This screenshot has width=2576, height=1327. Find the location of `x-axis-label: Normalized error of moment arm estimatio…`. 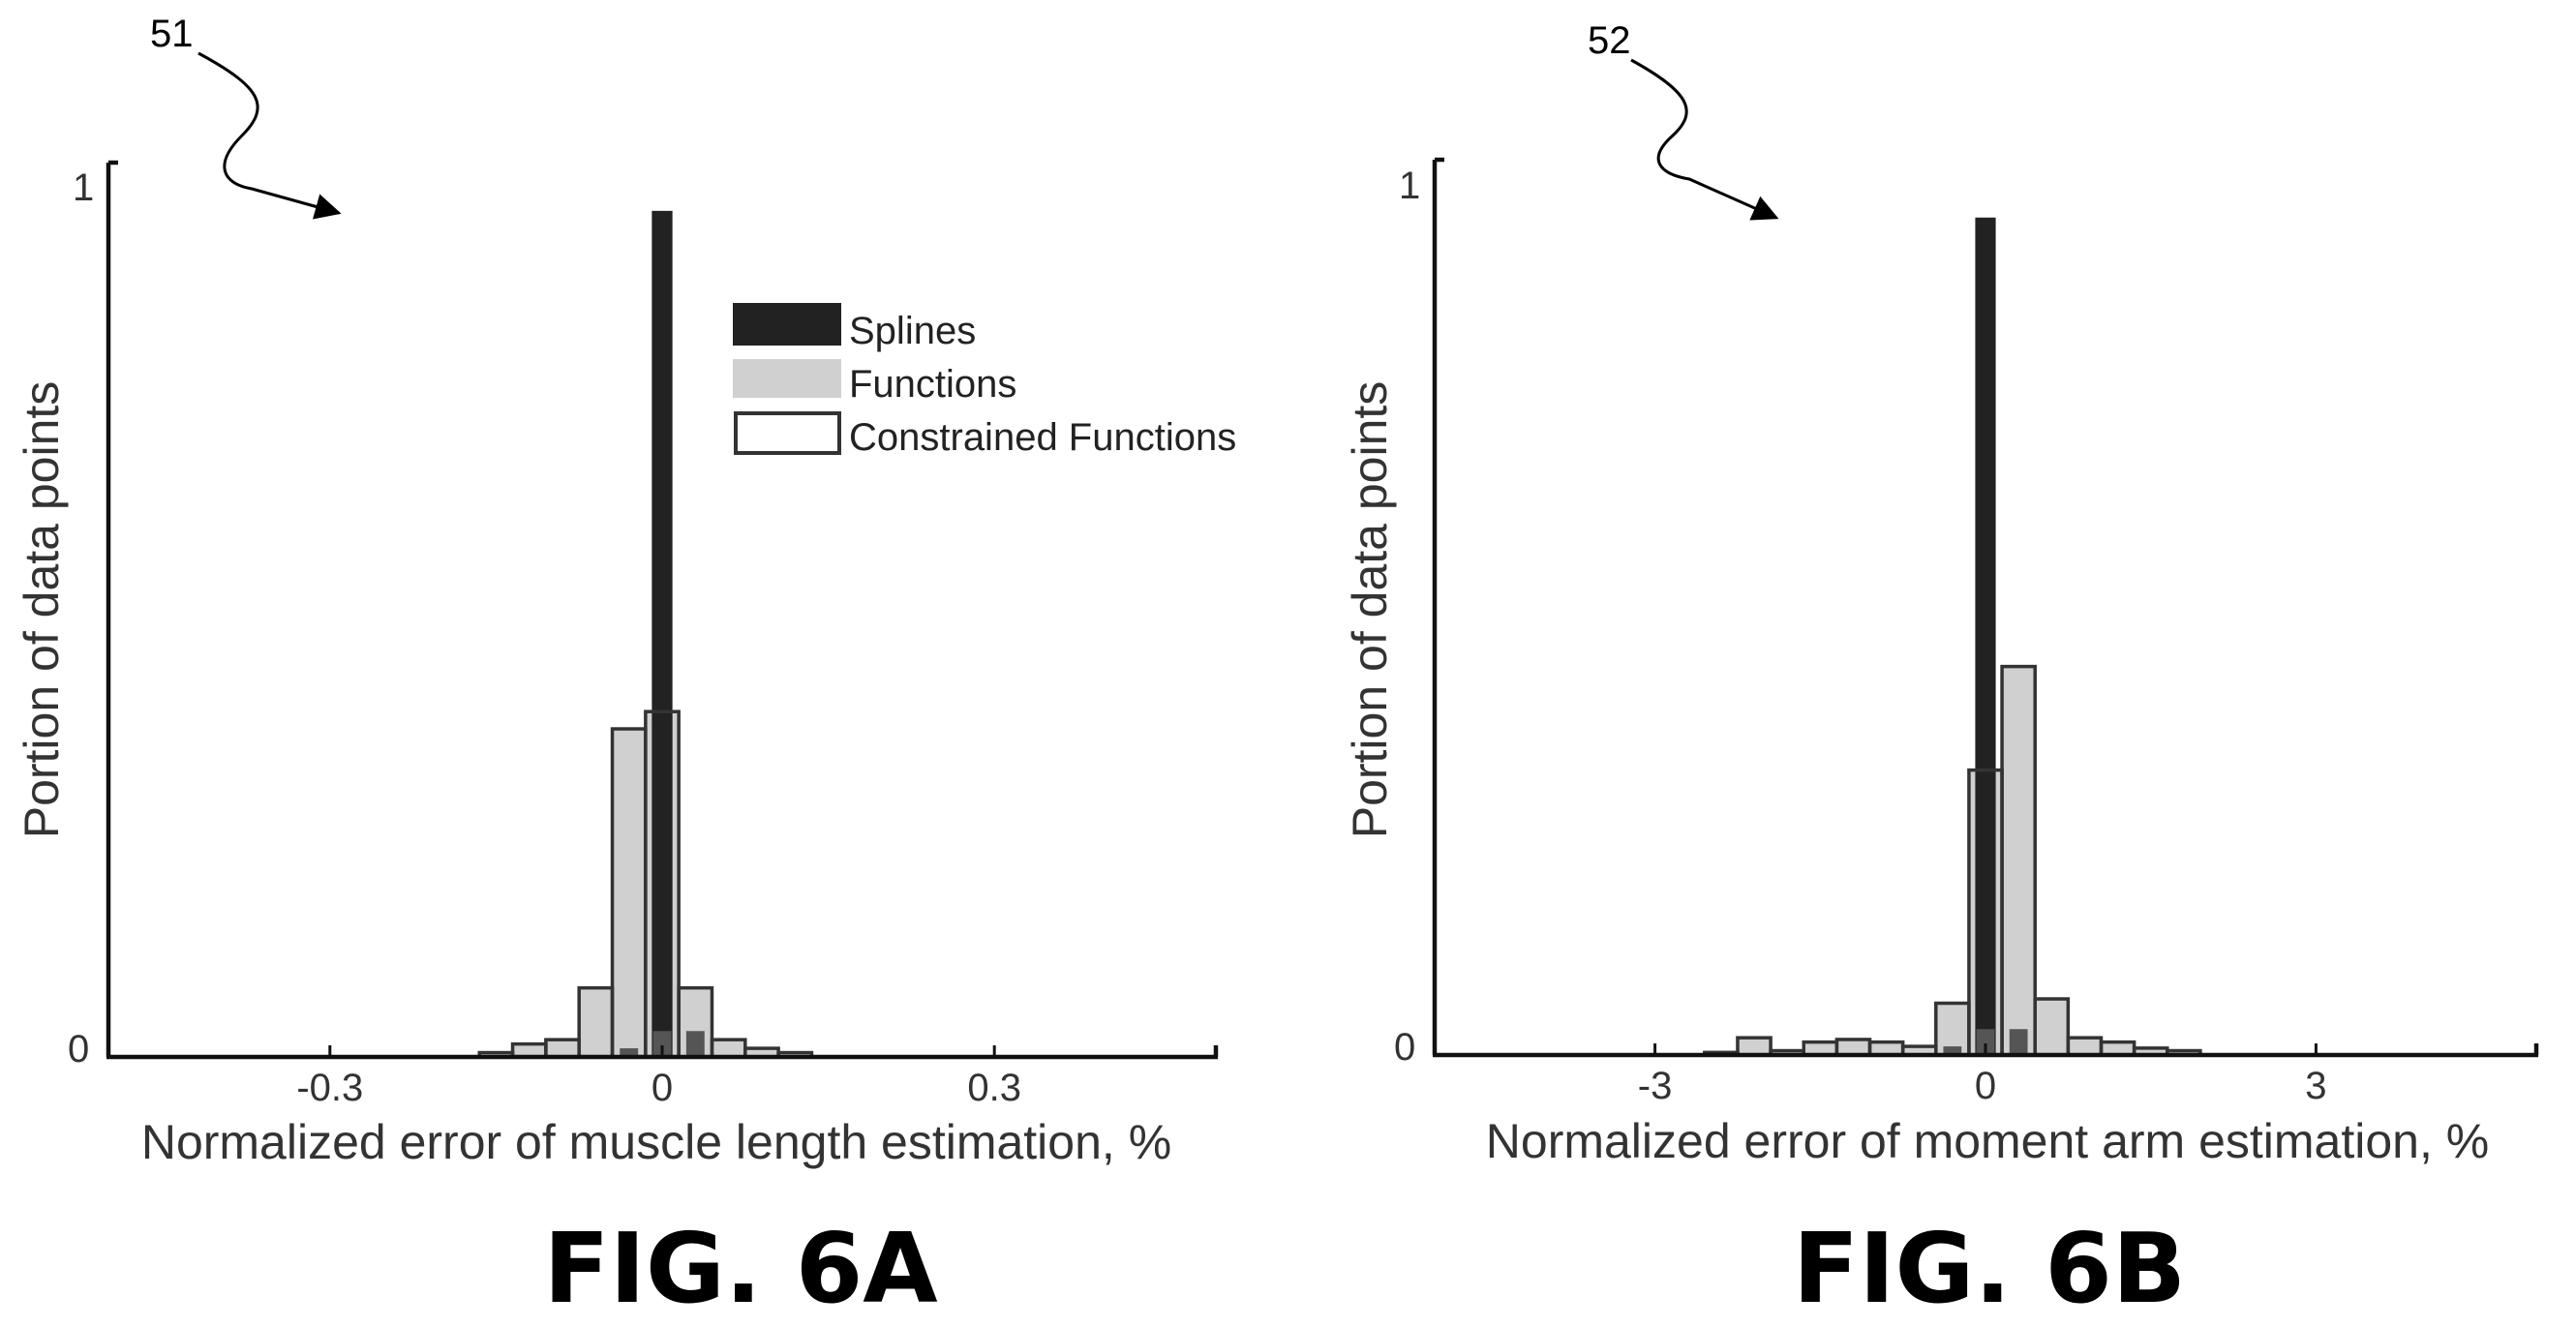

x-axis-label: Normalized error of moment arm estimatio… is located at coordinates (1987, 1141).